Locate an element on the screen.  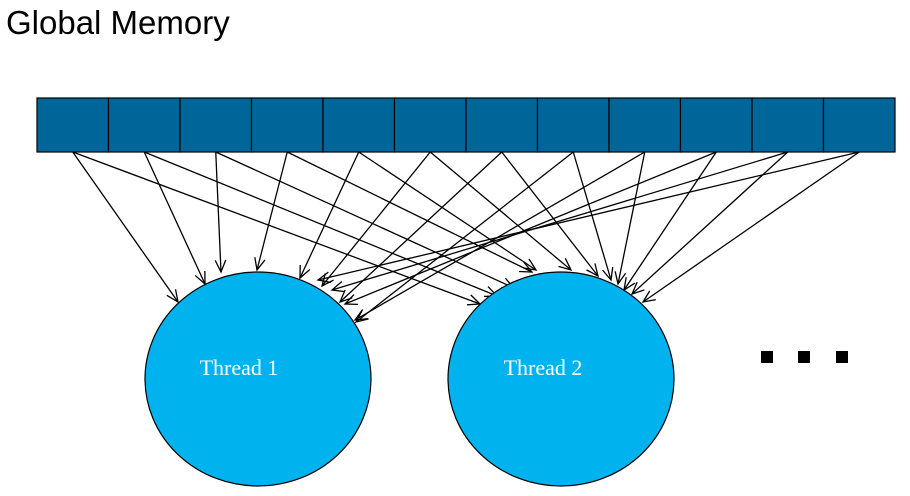
thread-2-circle is located at coordinates (561, 379).